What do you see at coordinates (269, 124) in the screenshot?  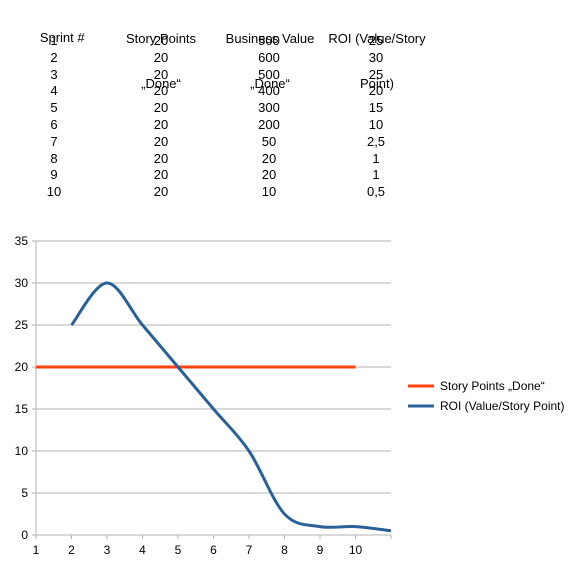 I see `table-cell: 200` at bounding box center [269, 124].